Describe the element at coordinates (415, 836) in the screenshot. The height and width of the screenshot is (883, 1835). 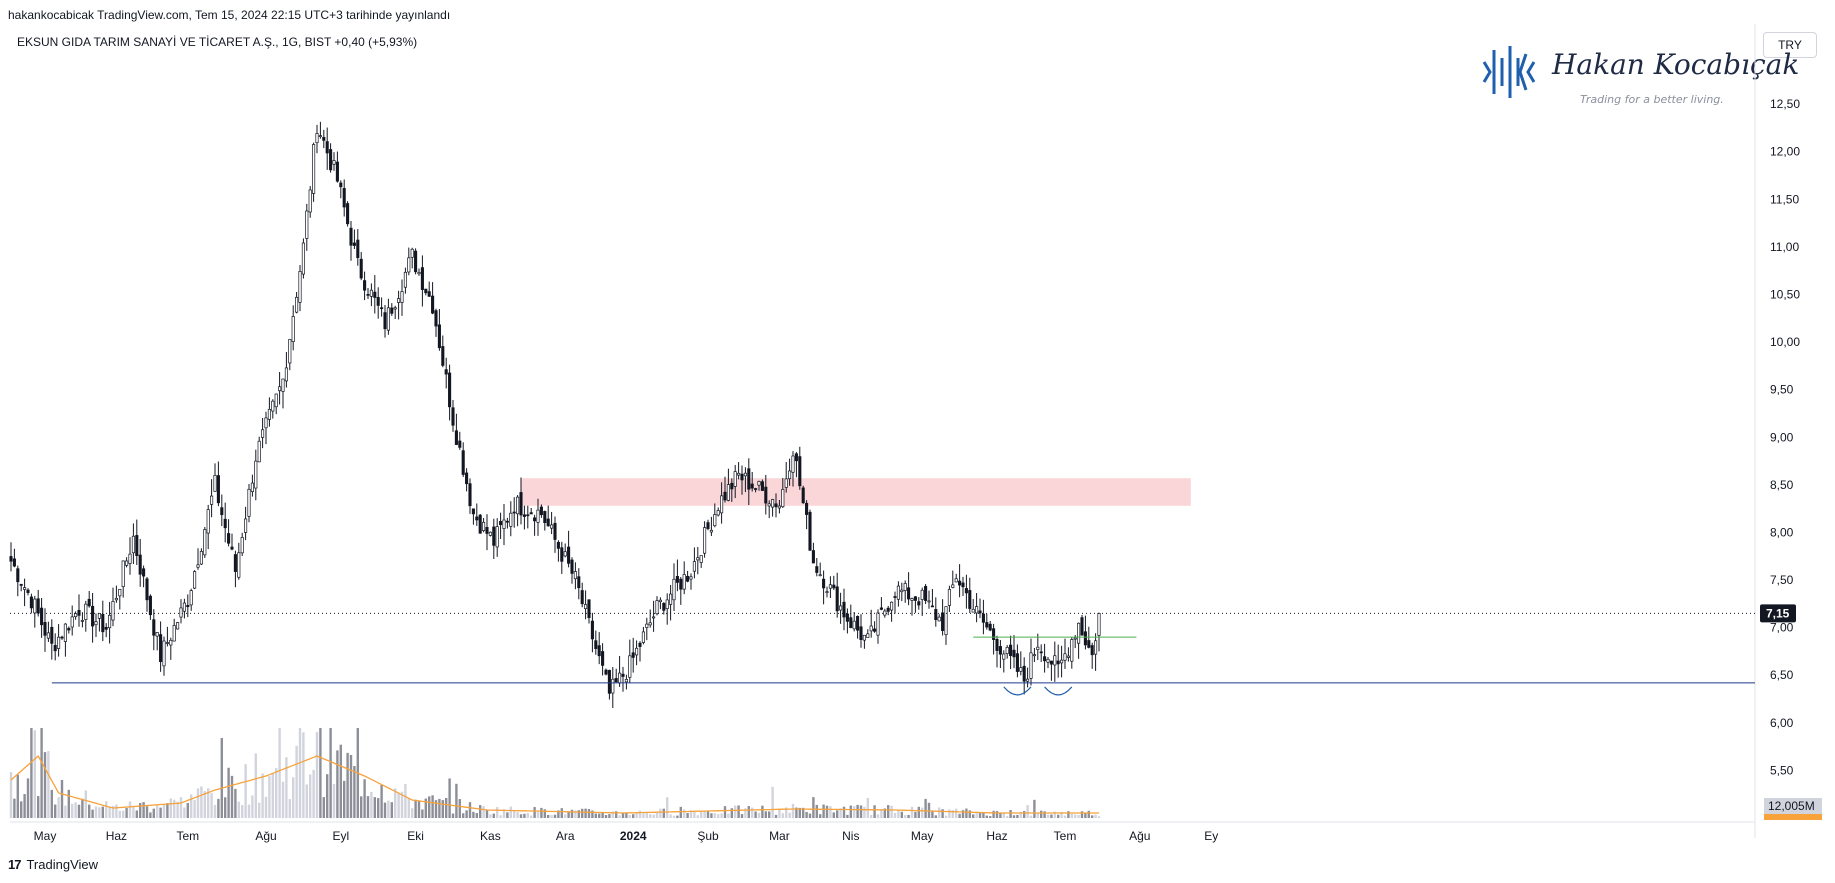
I see `x-tick-label: Eki` at that location.